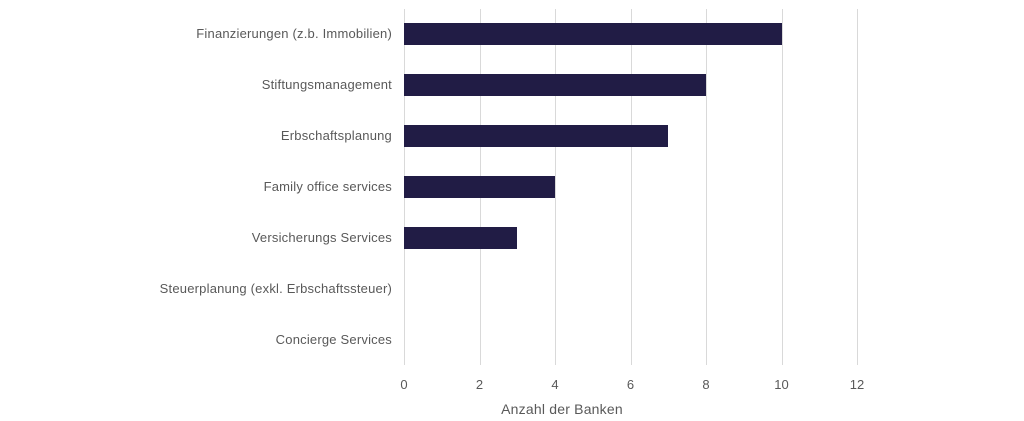 Image resolution: width=1024 pixels, height=421 pixels. I want to click on x-tick-label: 6, so click(630, 384).